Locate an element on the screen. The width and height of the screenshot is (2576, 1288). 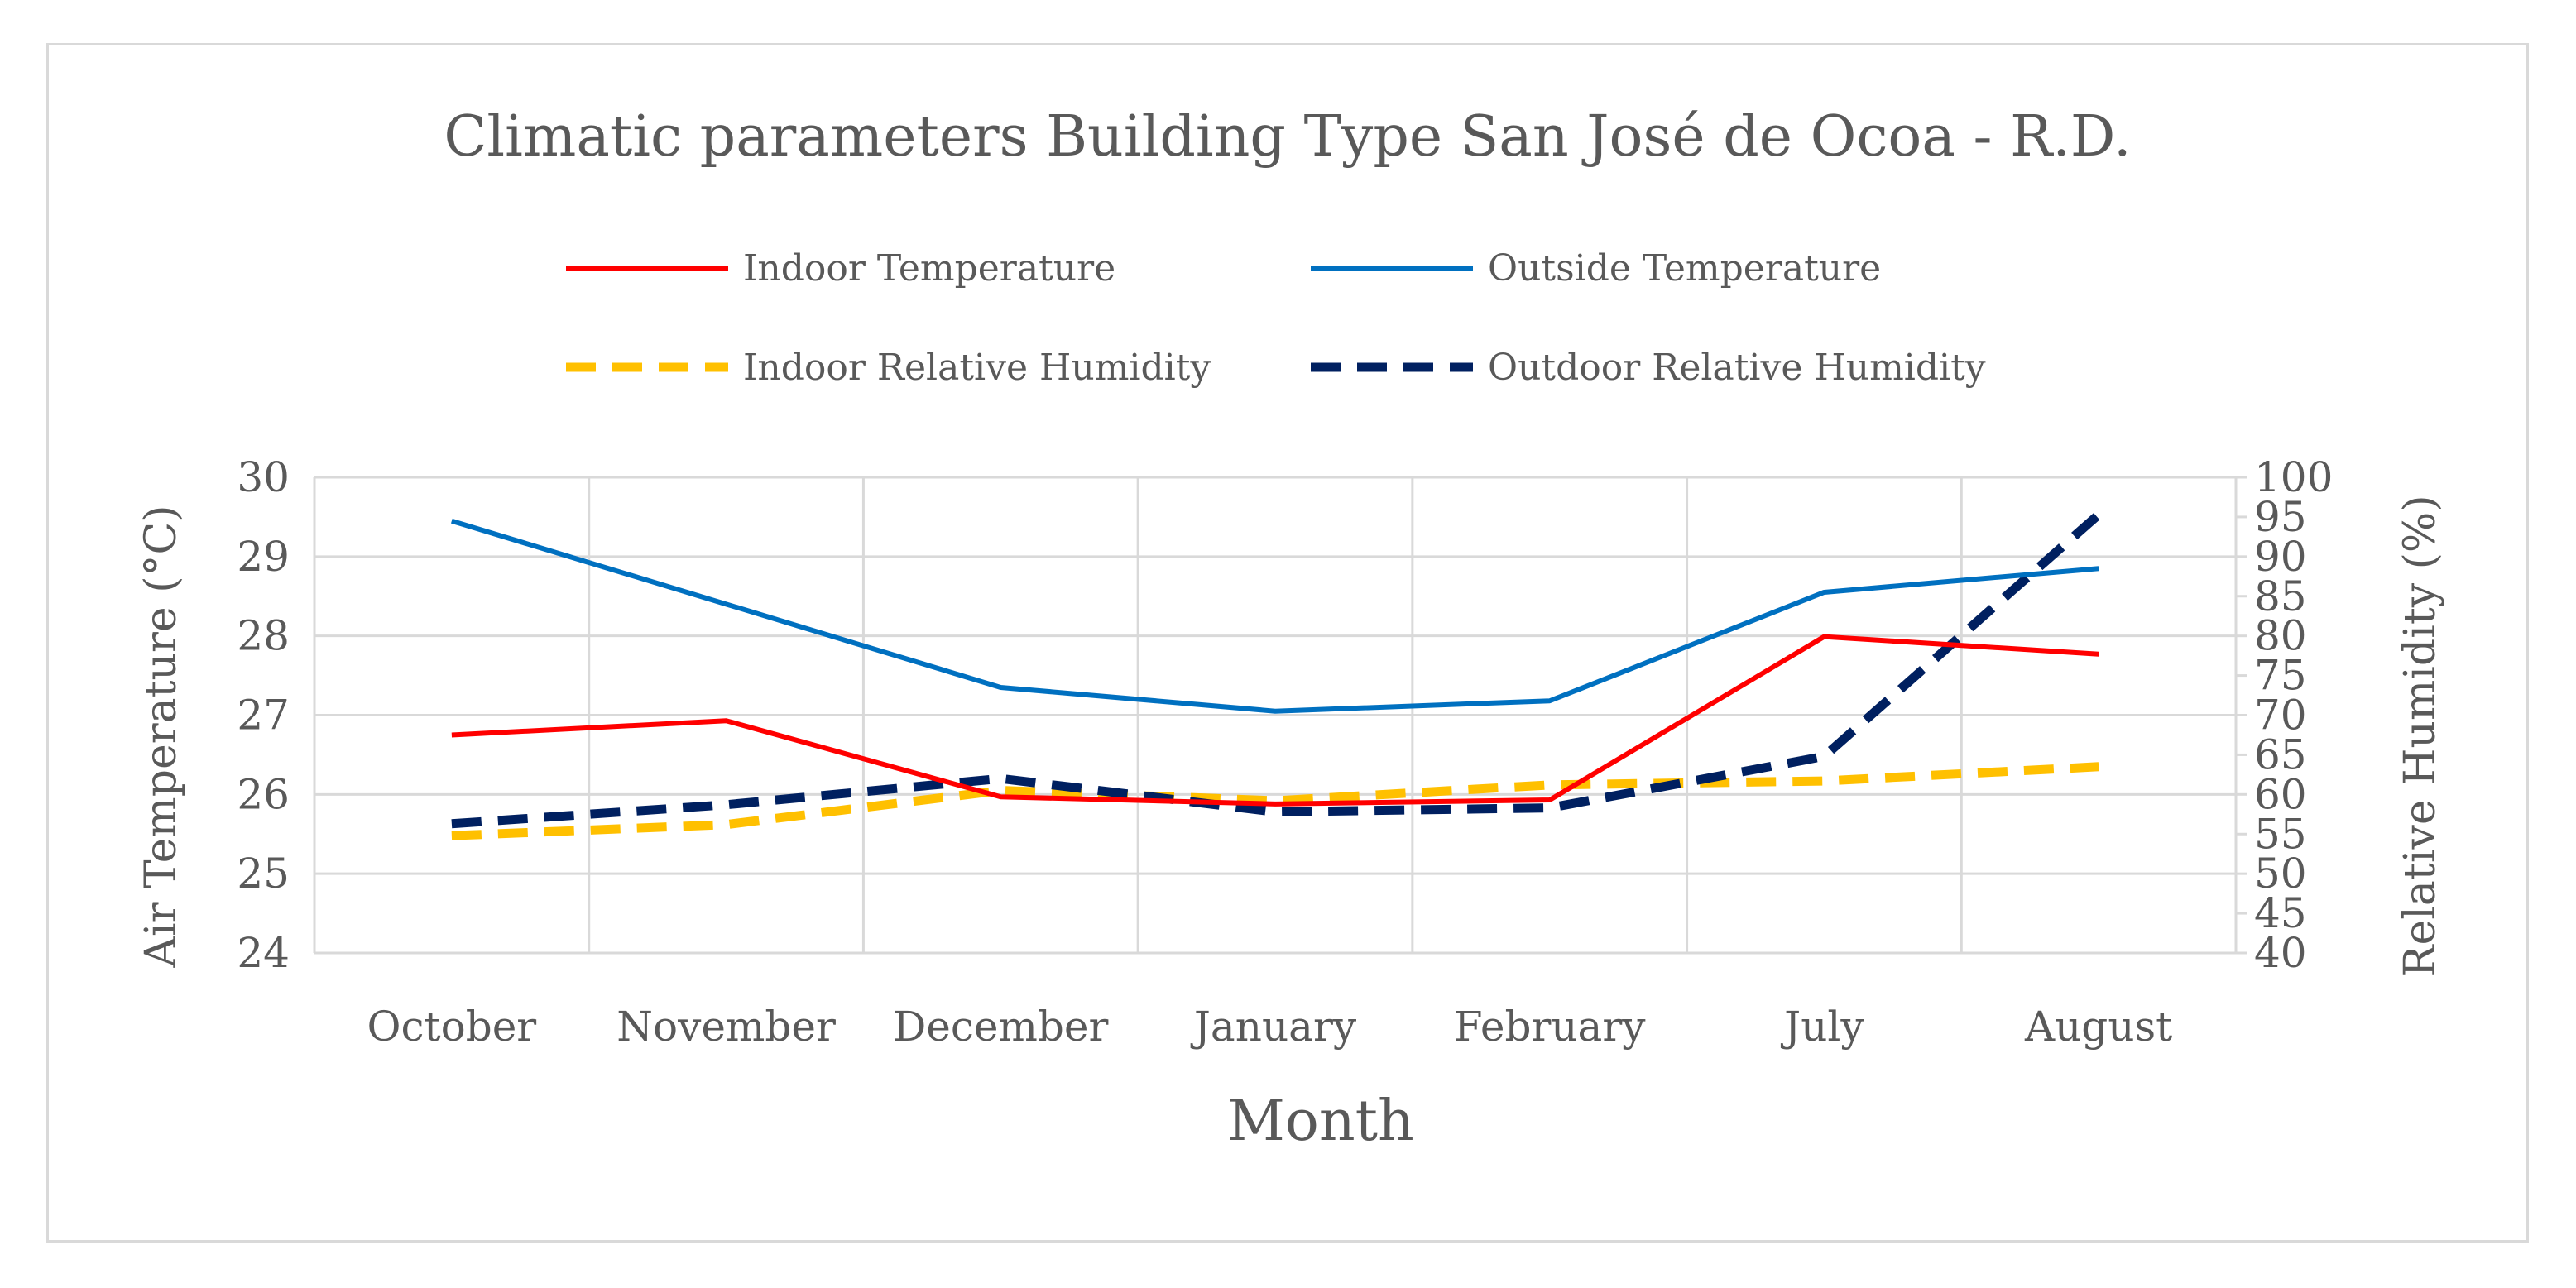
y2-tick-label: 45 is located at coordinates (2281, 913).